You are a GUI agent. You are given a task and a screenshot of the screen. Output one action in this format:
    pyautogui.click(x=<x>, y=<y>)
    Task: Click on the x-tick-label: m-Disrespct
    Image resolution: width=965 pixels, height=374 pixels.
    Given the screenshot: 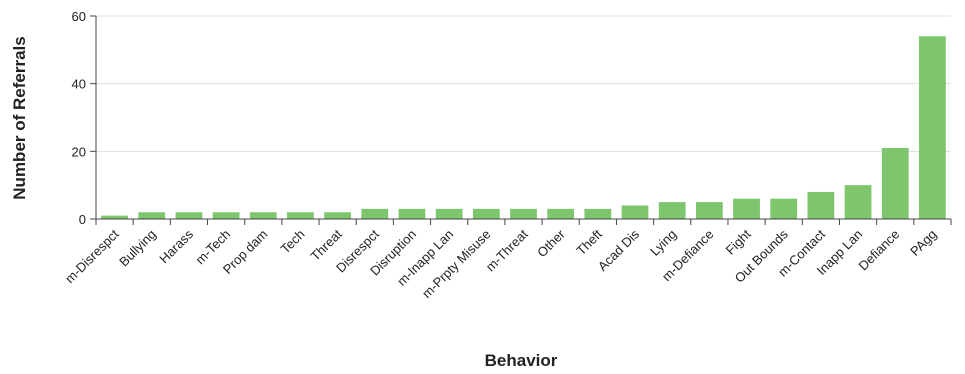 What is the action you would take?
    pyautogui.click(x=92, y=256)
    